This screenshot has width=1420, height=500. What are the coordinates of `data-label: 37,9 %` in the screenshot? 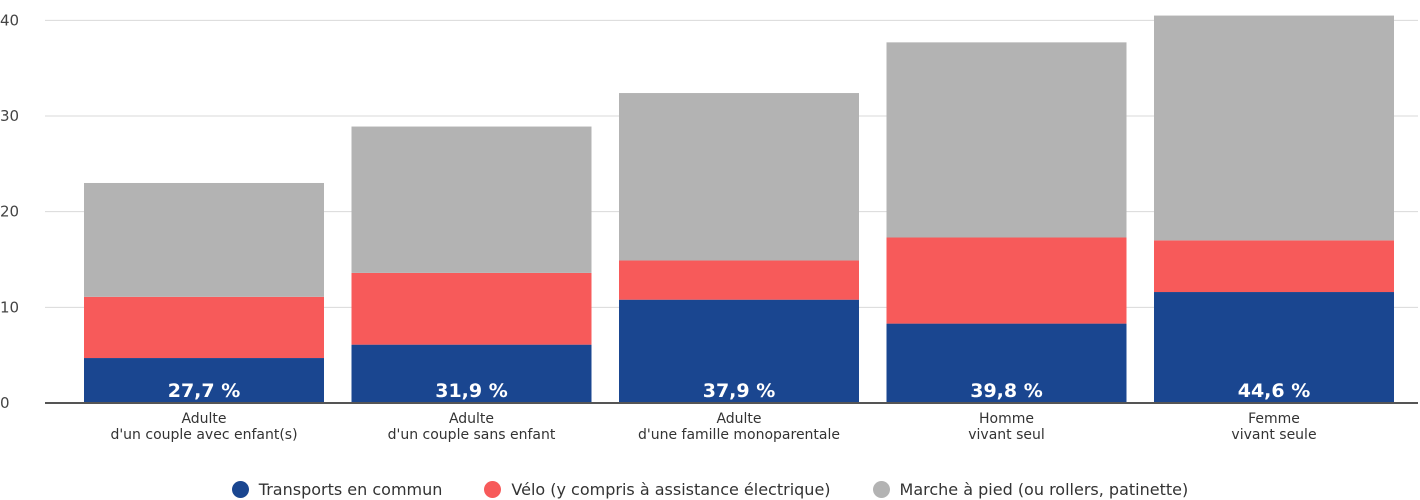 It's located at (739, 391).